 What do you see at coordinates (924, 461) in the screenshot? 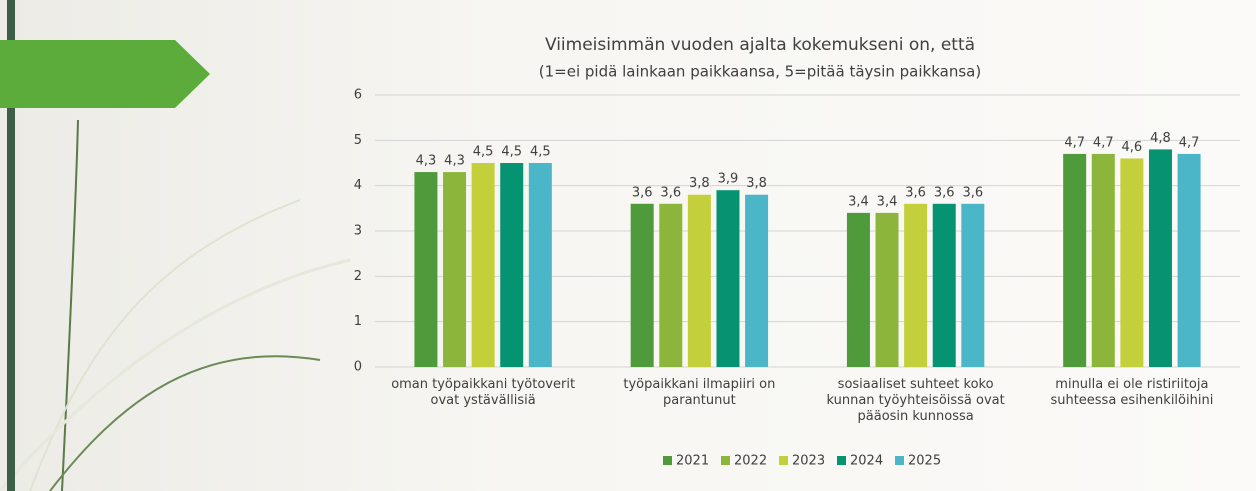
I see `legend-label: 2025` at bounding box center [924, 461].